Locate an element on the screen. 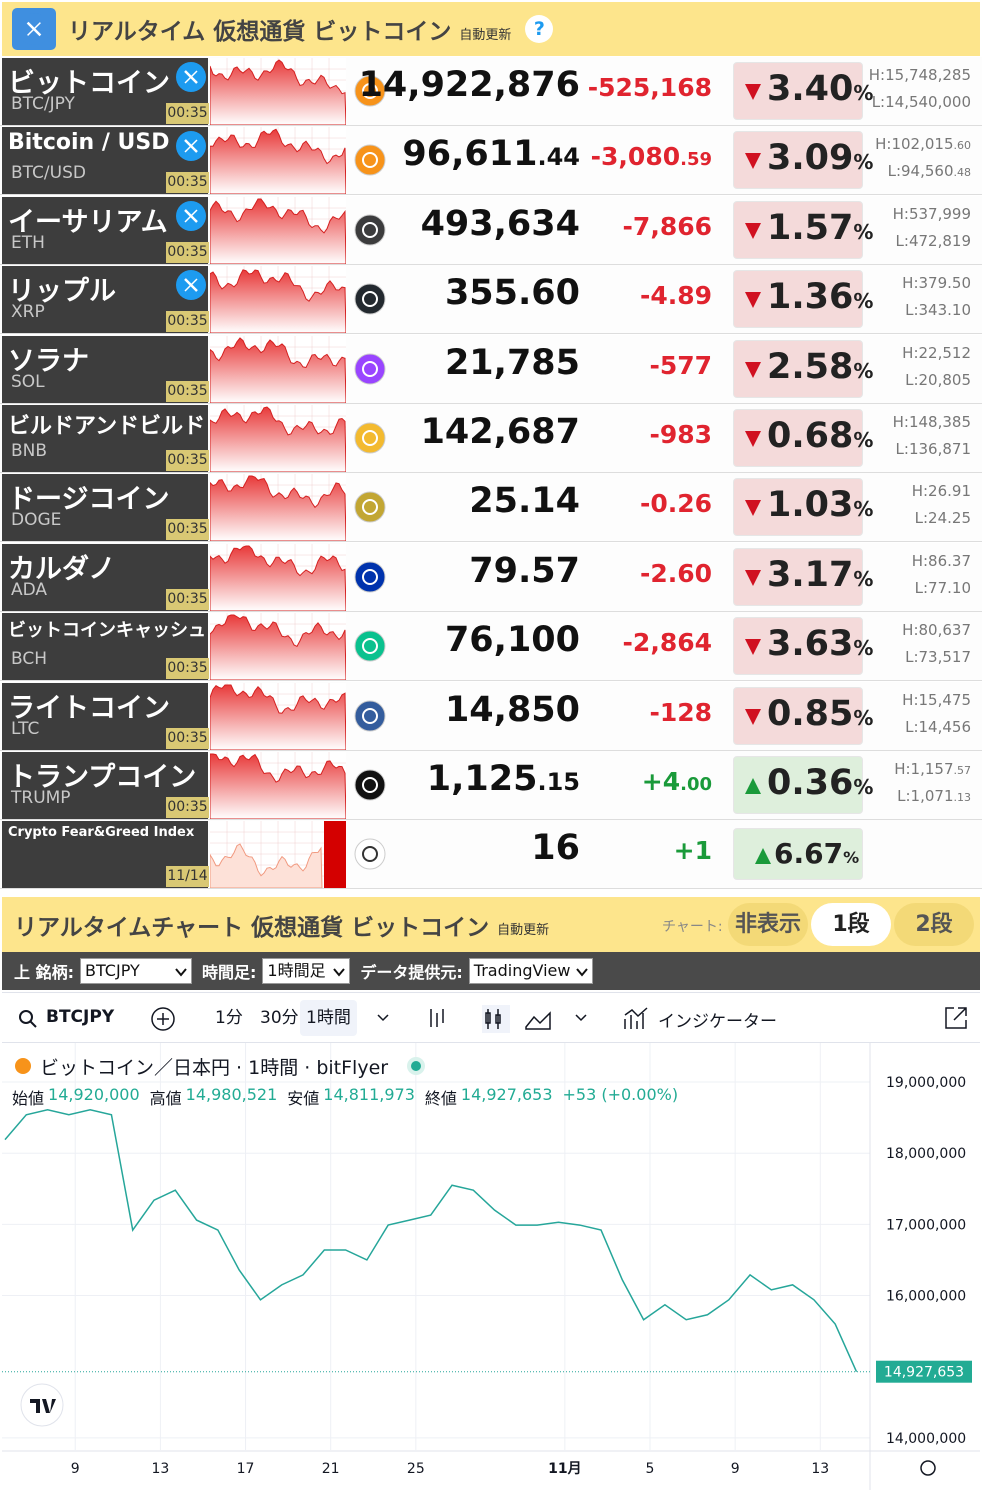 The width and height of the screenshot is (982, 1490). name-cell: ビットコインキャッシュ BCH 00:35 is located at coordinates (105, 647).